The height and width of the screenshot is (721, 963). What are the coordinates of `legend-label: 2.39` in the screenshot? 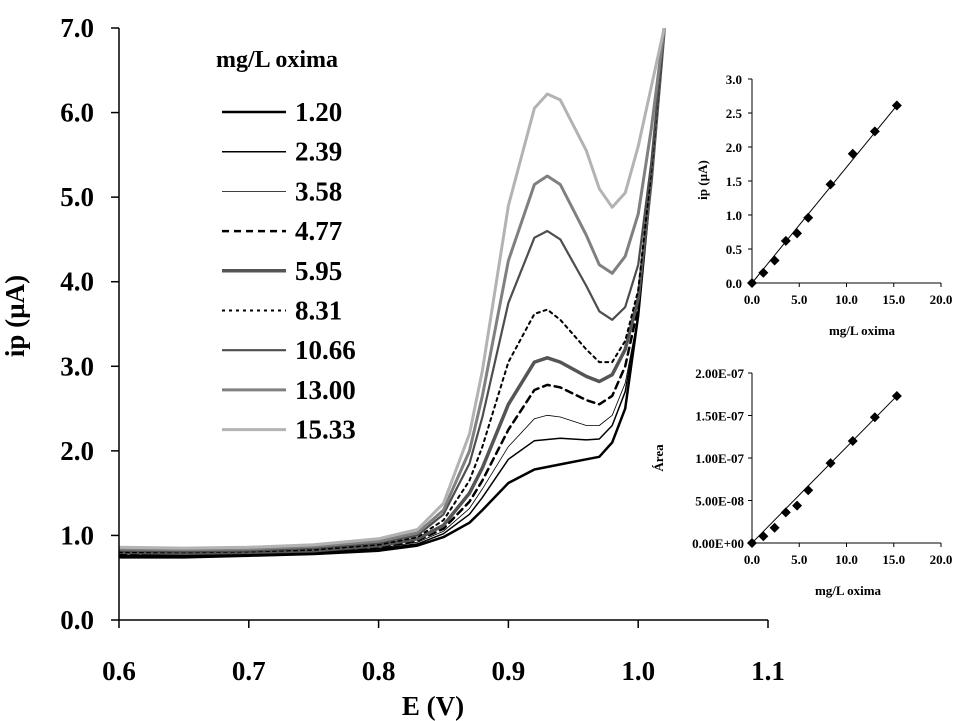 It's located at (318, 152).